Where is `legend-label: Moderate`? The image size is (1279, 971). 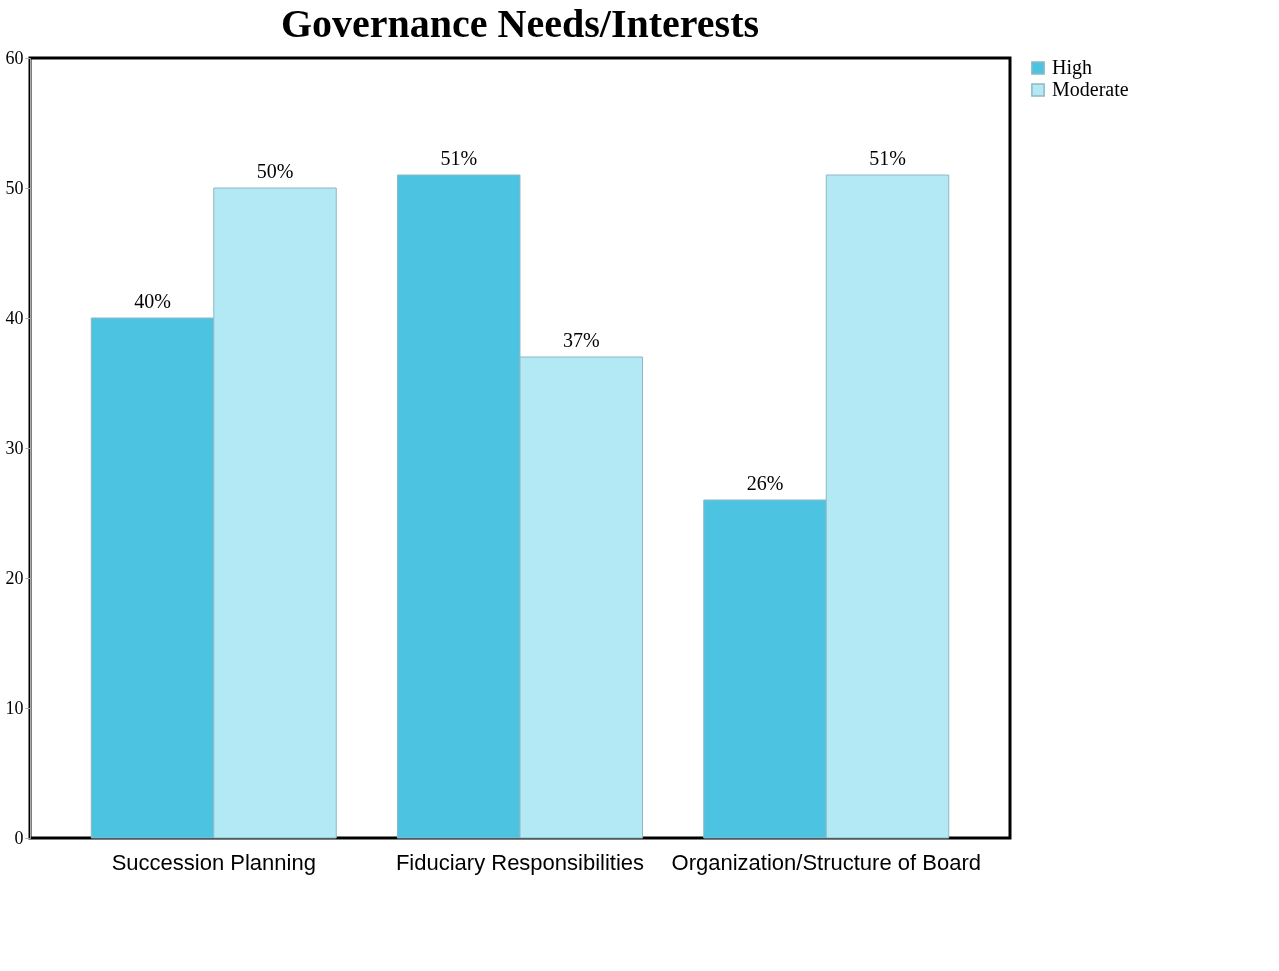 legend-label: Moderate is located at coordinates (1090, 89).